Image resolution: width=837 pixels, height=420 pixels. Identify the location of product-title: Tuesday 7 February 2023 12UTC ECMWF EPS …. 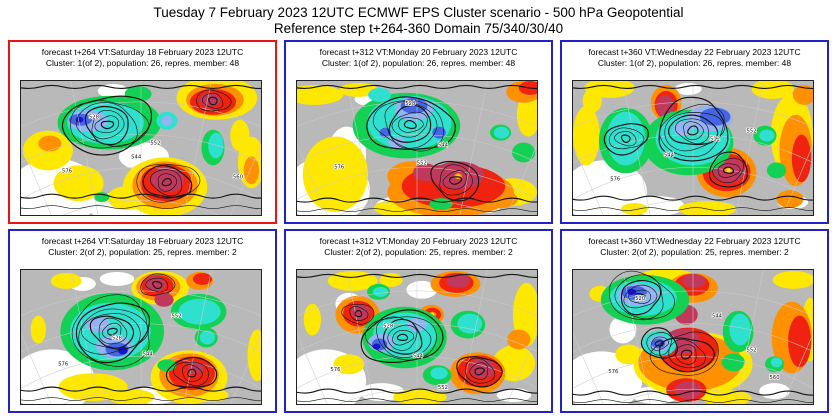
(418, 12).